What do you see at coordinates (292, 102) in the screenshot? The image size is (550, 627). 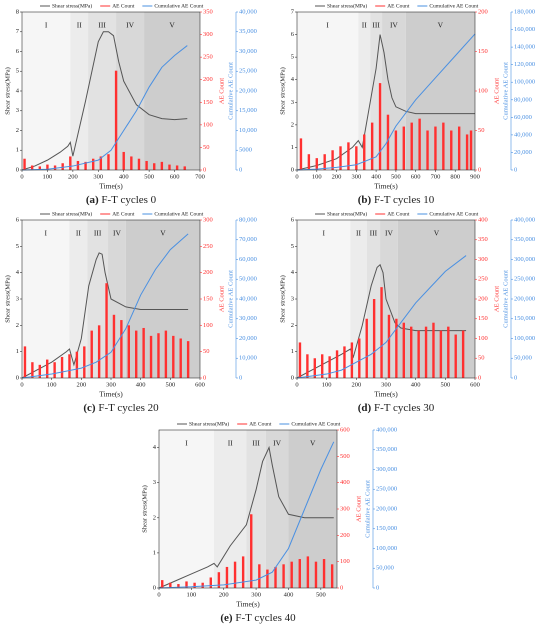 I see `y-tick-label: 3` at bounding box center [292, 102].